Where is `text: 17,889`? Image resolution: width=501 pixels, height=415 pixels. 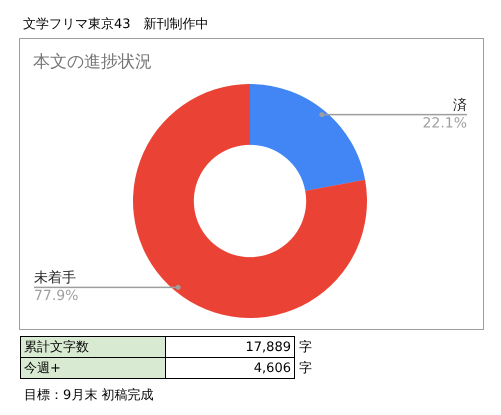 text: 17,889 is located at coordinates (230, 347).